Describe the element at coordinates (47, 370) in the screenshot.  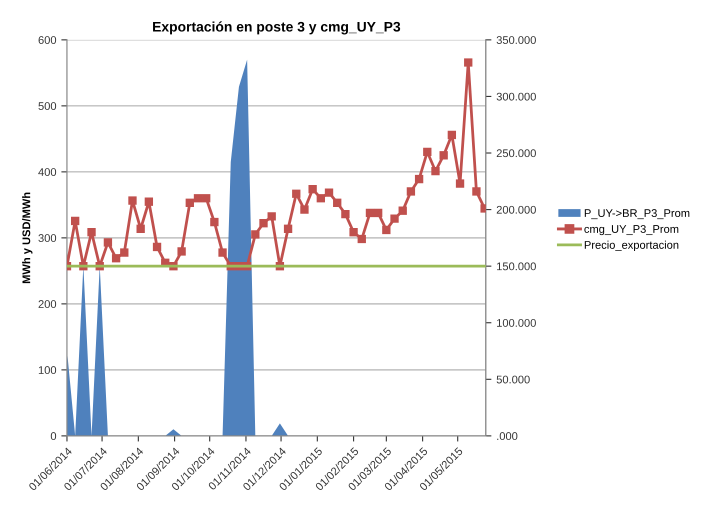
I see `y-tick-label: 100` at that location.